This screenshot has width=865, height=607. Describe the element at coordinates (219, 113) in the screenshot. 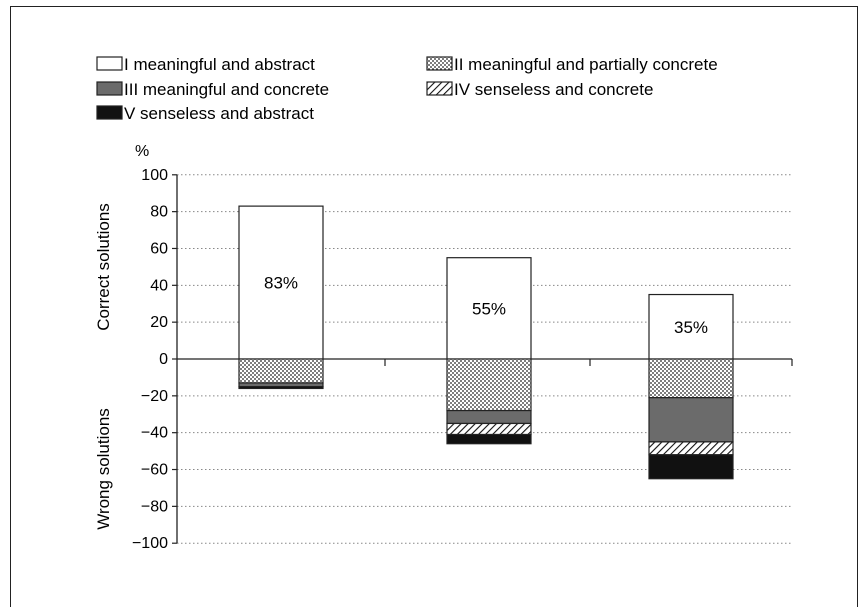

I see `legend-label-5: V senseless and abstract` at that location.